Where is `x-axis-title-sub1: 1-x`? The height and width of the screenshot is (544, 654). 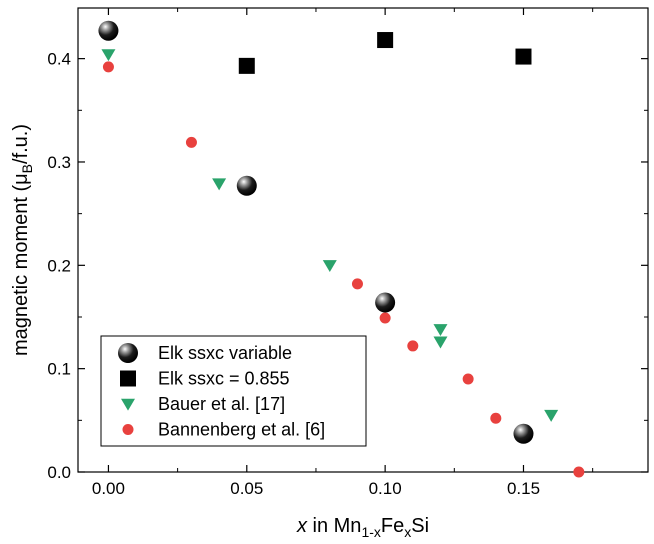
x-axis-title-sub1: 1-x is located at coordinates (370, 532).